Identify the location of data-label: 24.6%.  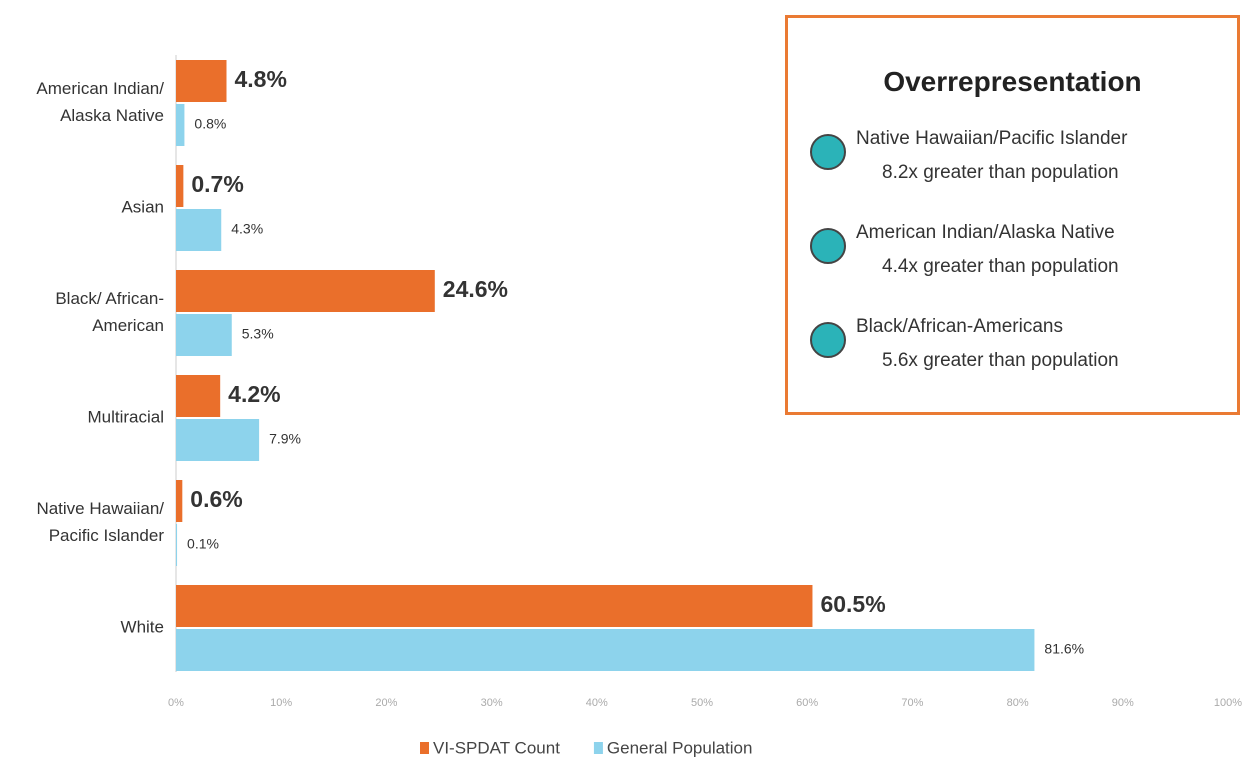
(475, 289).